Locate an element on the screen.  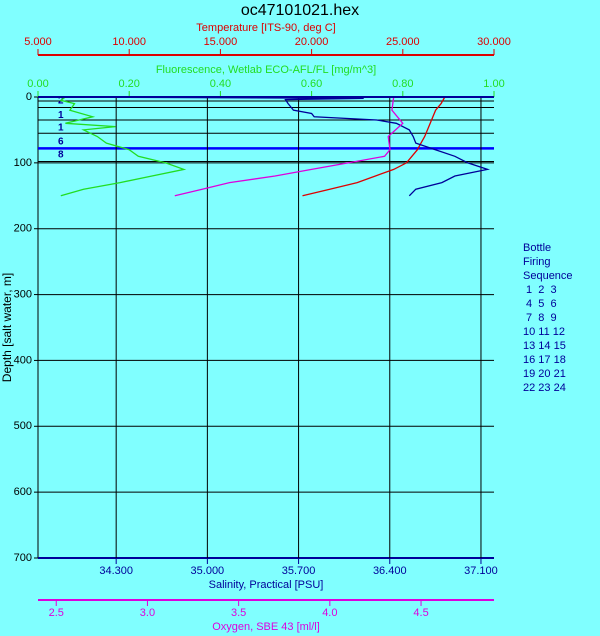
x-tick-label: 25.000 is located at coordinates (403, 42).